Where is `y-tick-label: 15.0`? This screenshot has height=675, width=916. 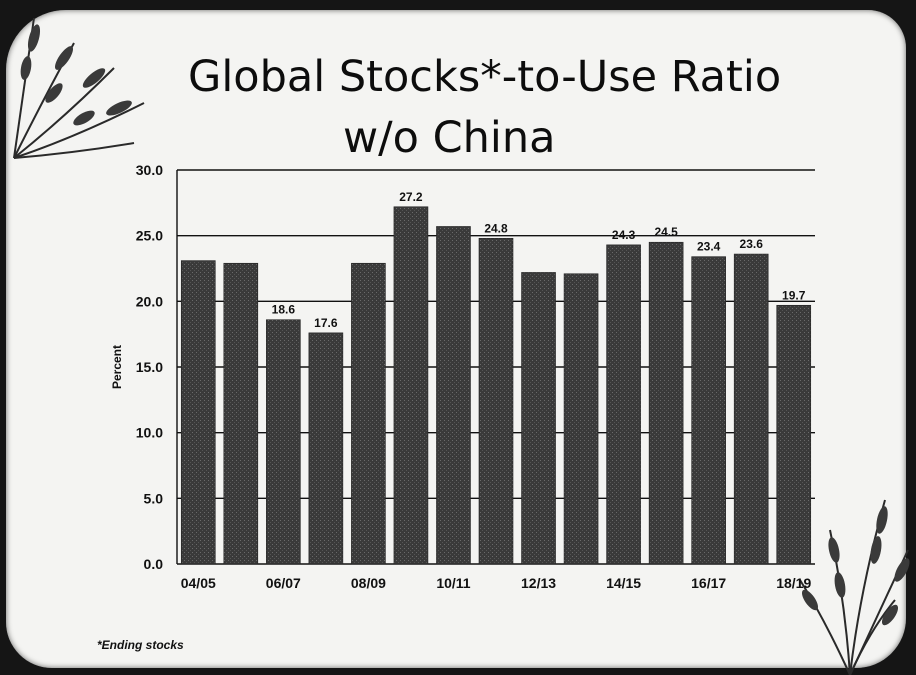
y-tick-label: 15.0 is located at coordinates (149, 367).